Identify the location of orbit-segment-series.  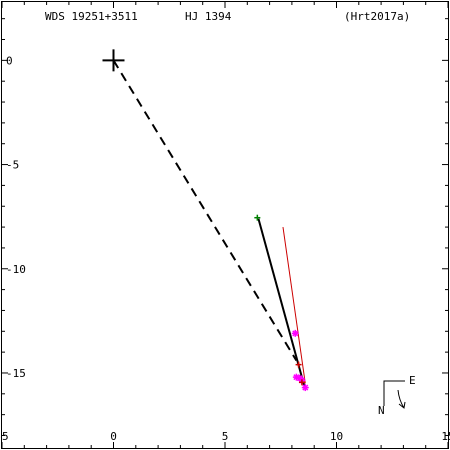
(281, 302).